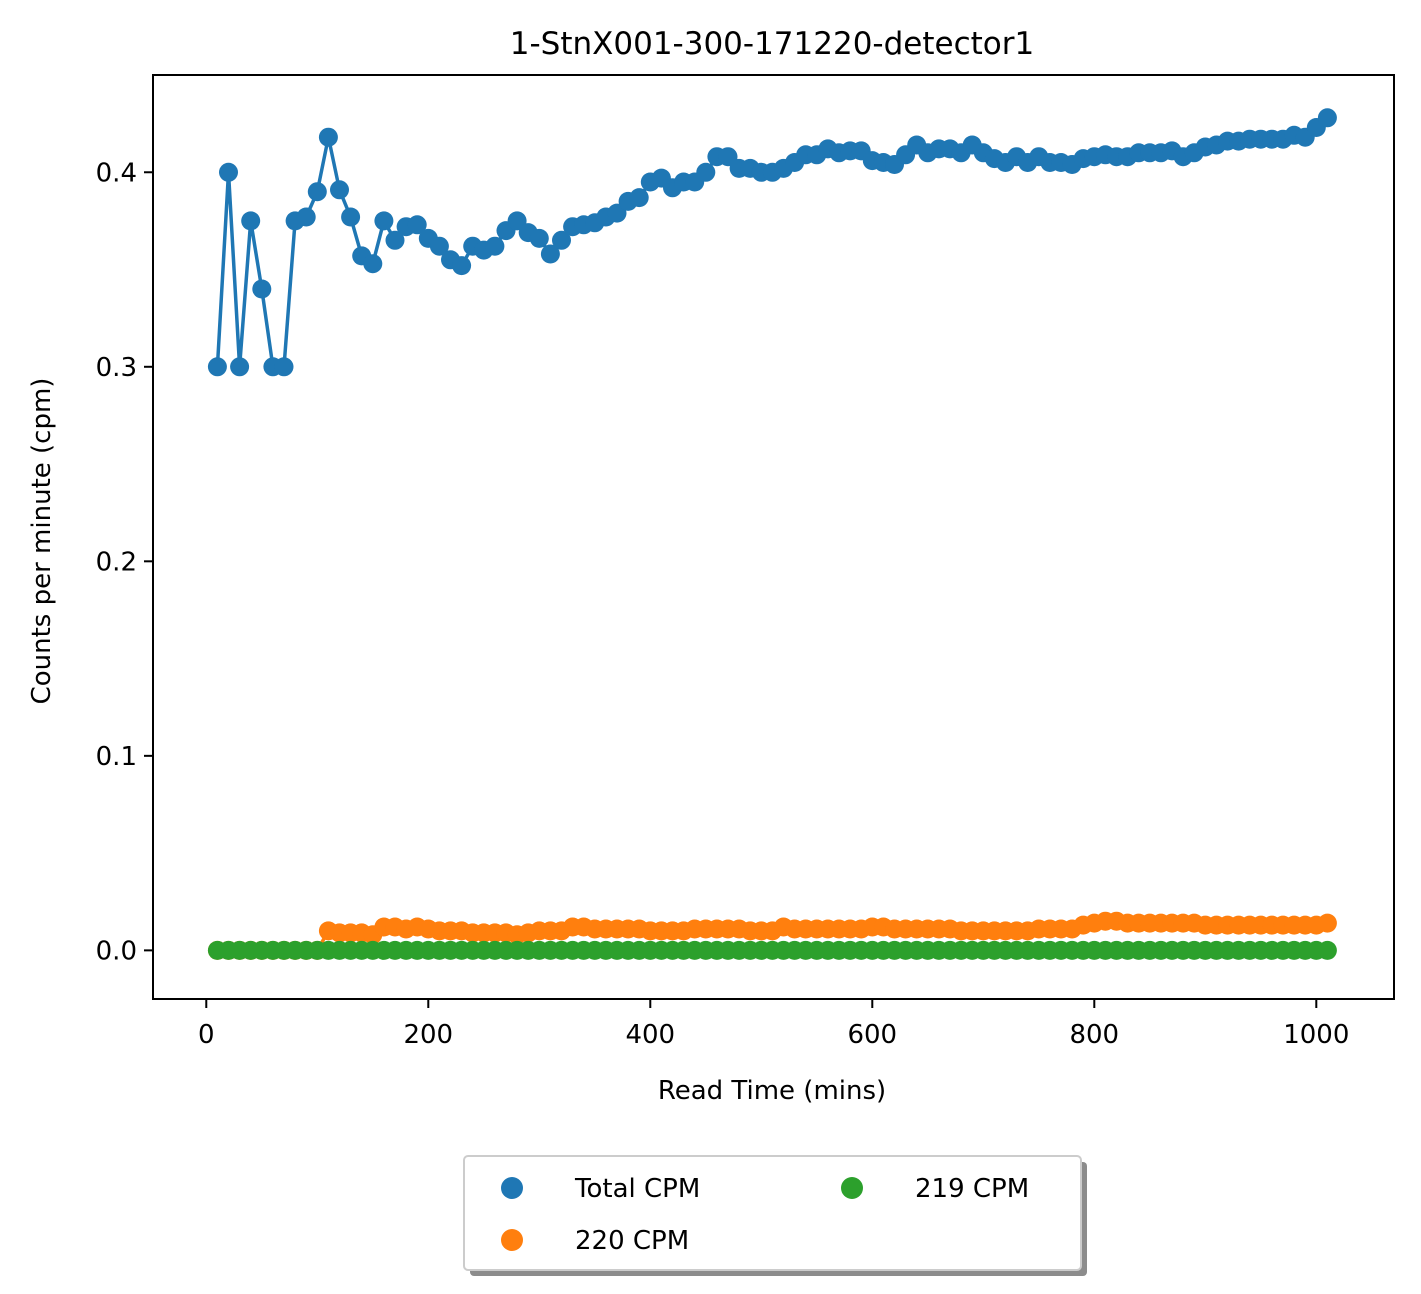 The width and height of the screenshot is (1421, 1294). Describe the element at coordinates (637, 1189) in the screenshot. I see `legend-label: Total CPM` at that location.